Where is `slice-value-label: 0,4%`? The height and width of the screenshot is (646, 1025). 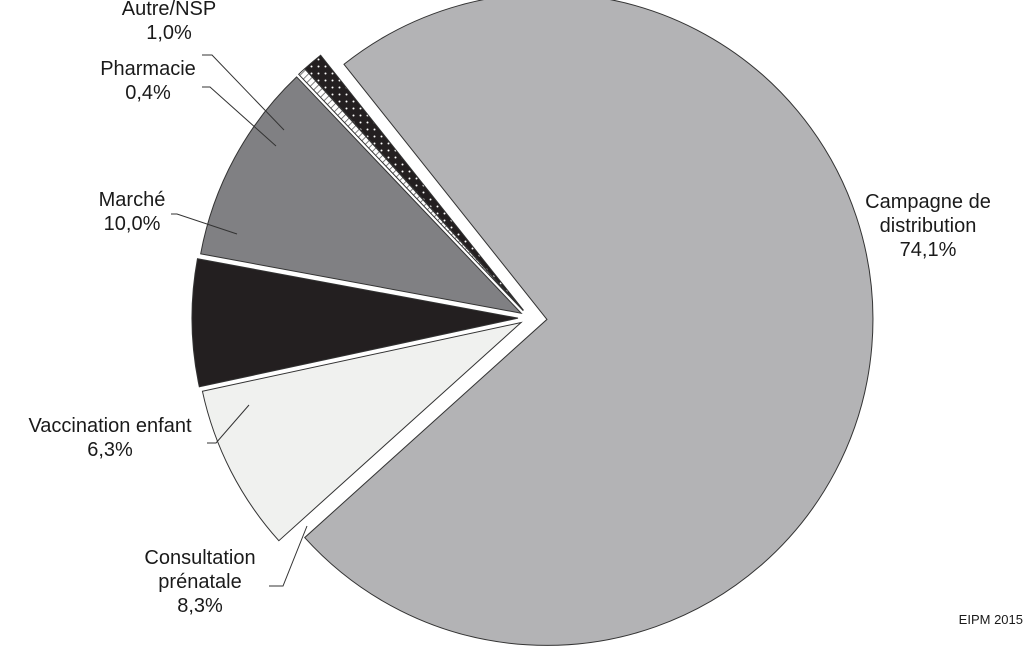 slice-value-label: 0,4% is located at coordinates (148, 93).